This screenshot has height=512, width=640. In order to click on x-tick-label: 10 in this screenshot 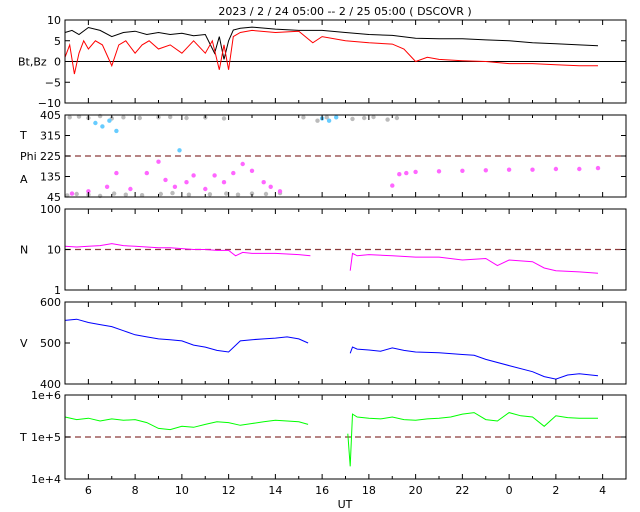, I will do `click(182, 490)`.